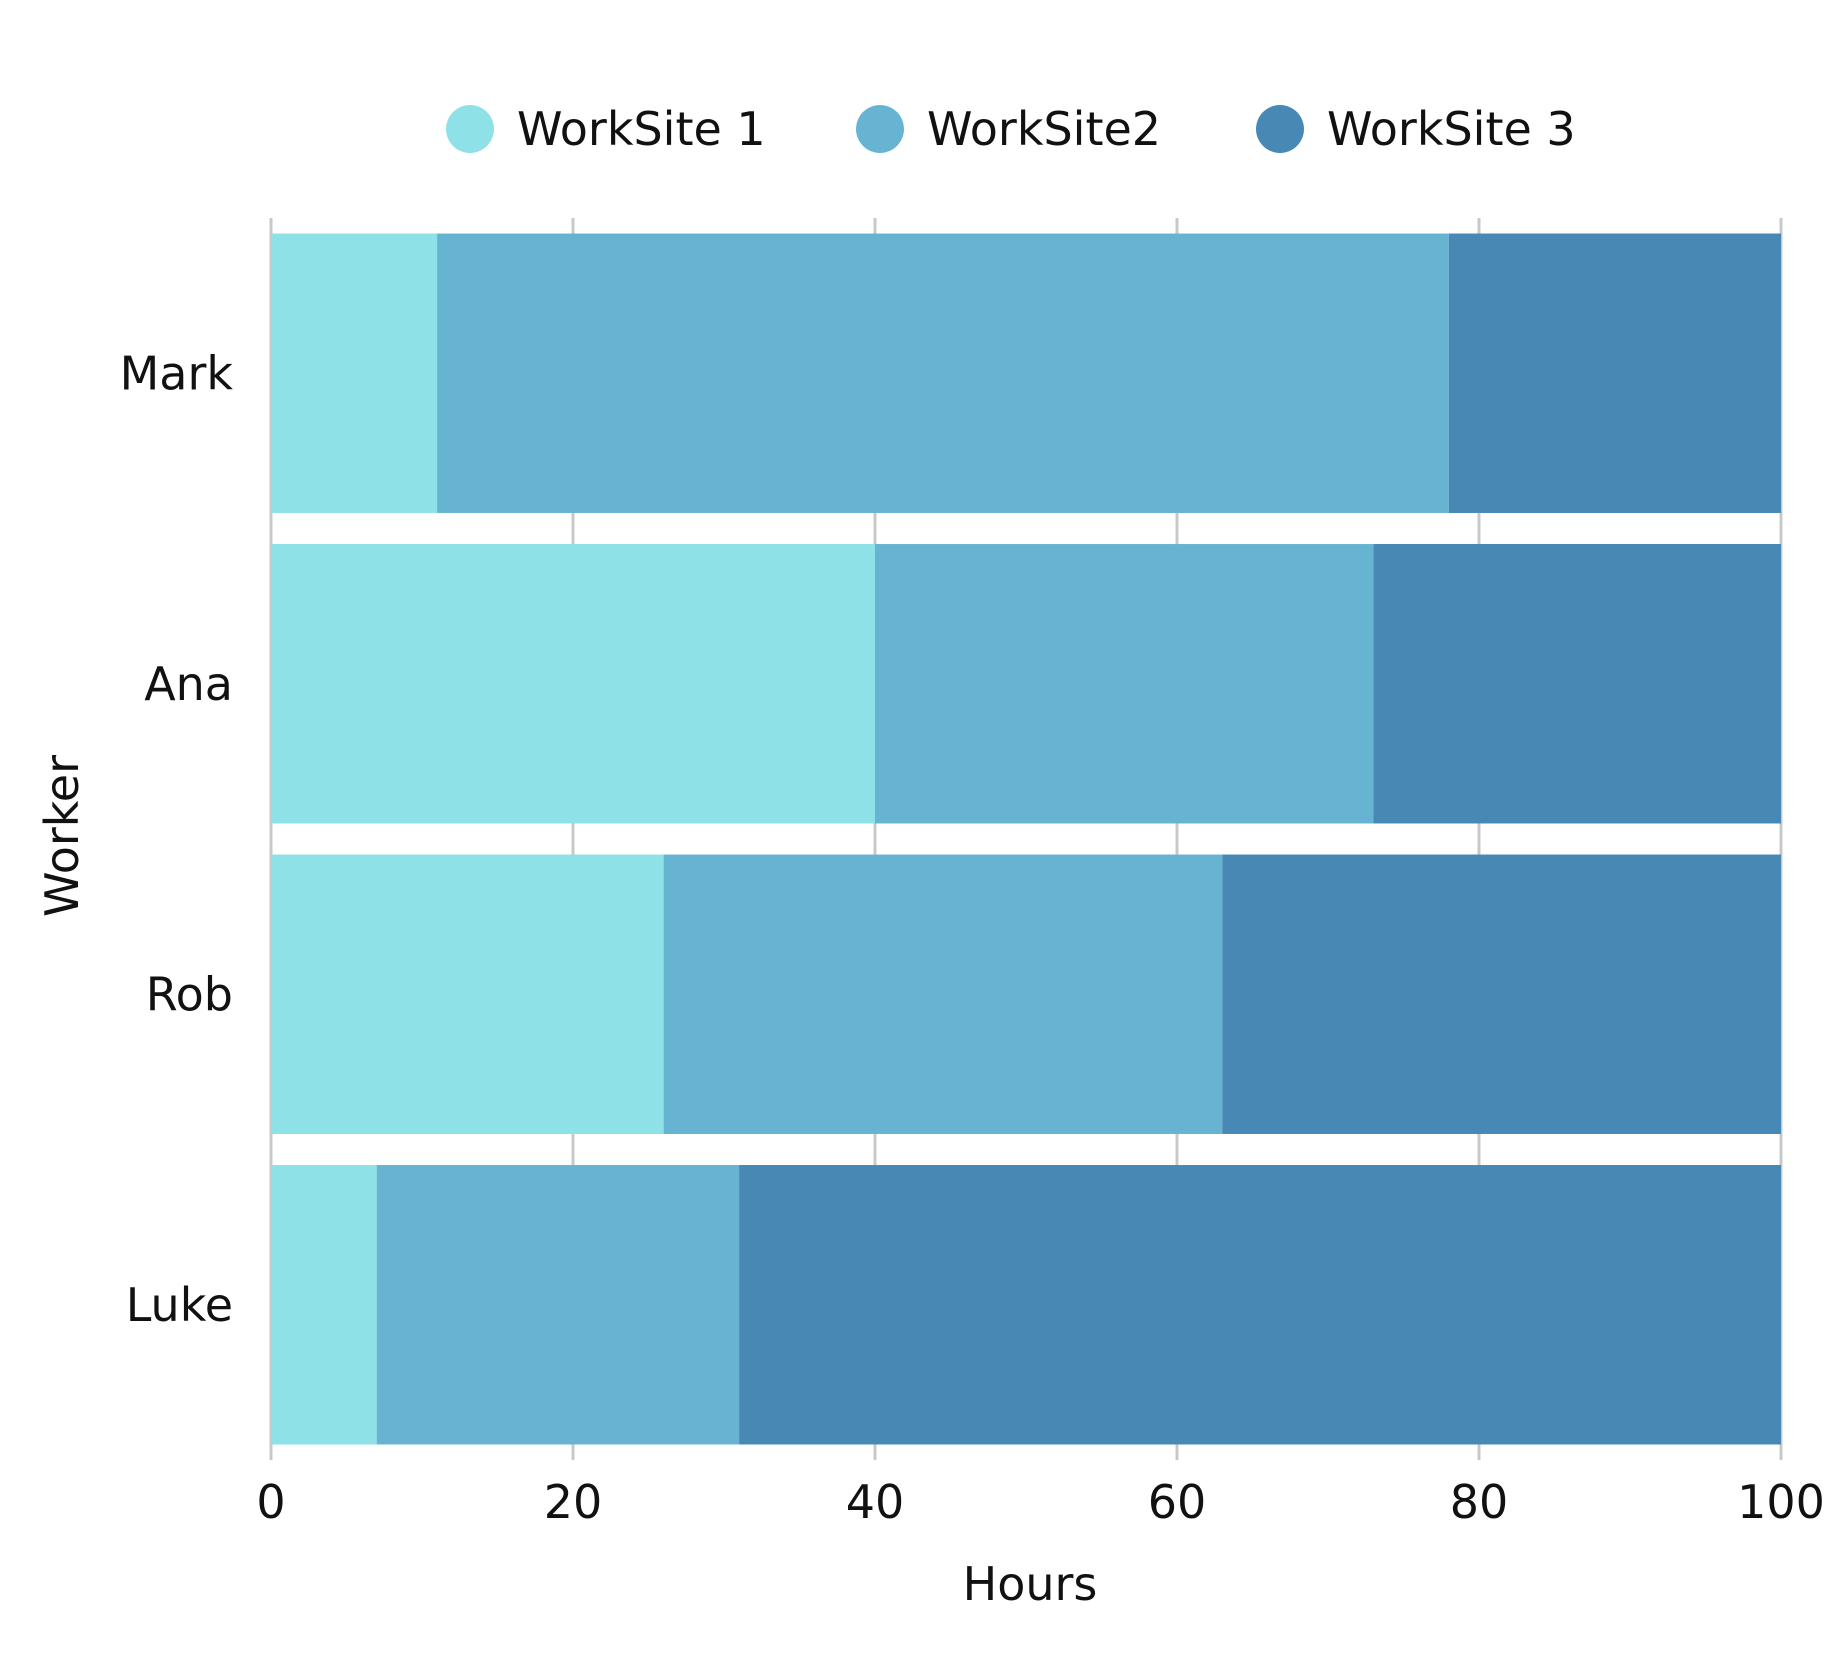  What do you see at coordinates (177, 373) in the screenshot?
I see `category-label-mark: Mark` at bounding box center [177, 373].